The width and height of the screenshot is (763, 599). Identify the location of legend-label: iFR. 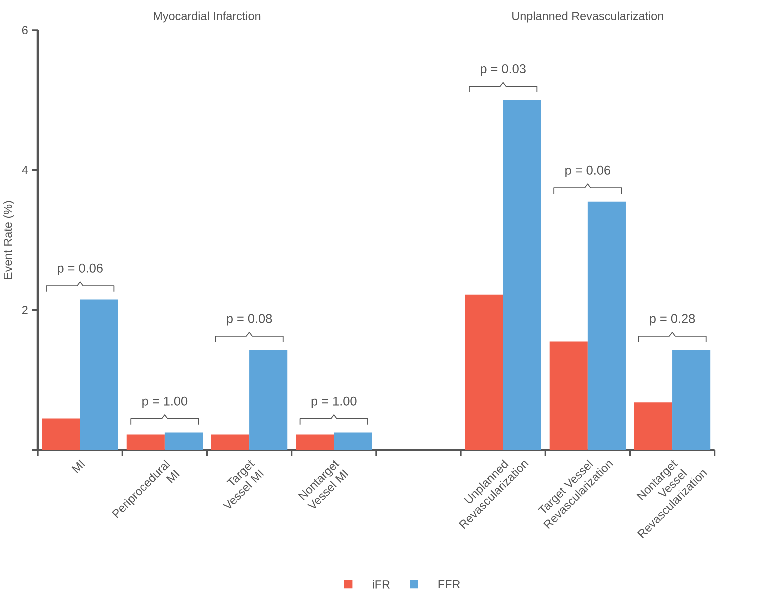
(381, 584).